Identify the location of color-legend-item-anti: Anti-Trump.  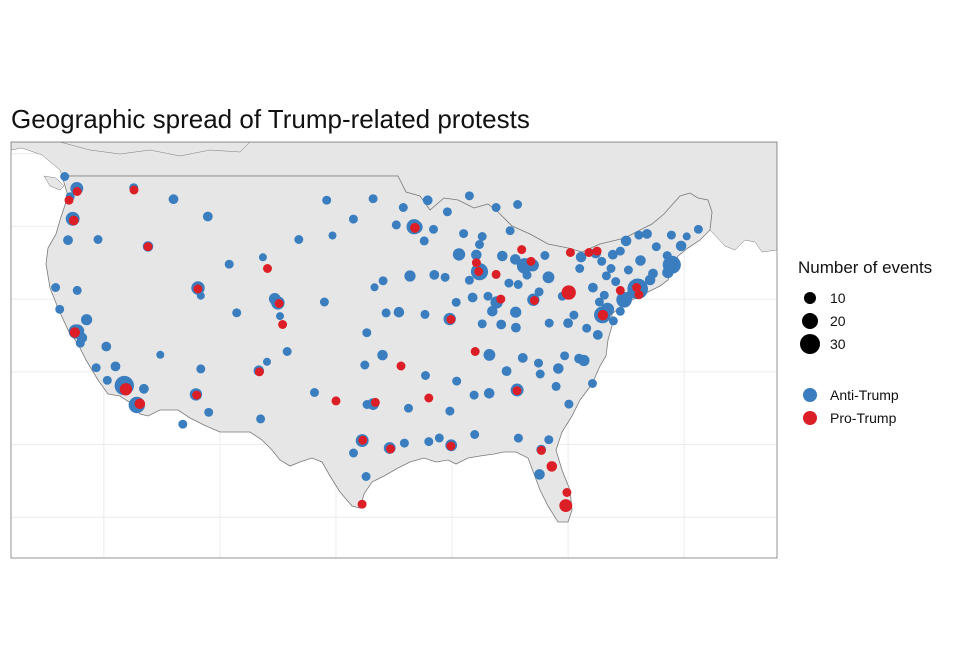
(878, 394).